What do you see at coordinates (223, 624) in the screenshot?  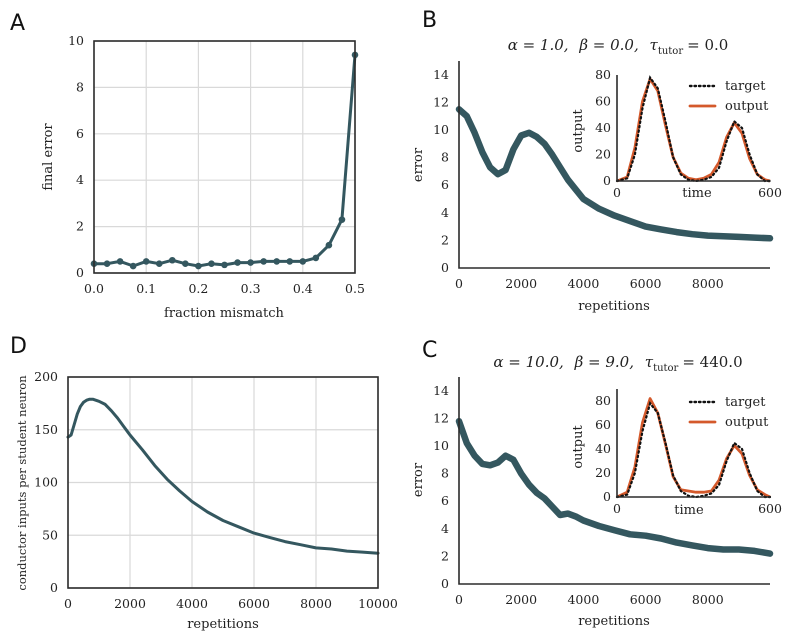 I see `chart-d-xlabel: repetitions` at bounding box center [223, 624].